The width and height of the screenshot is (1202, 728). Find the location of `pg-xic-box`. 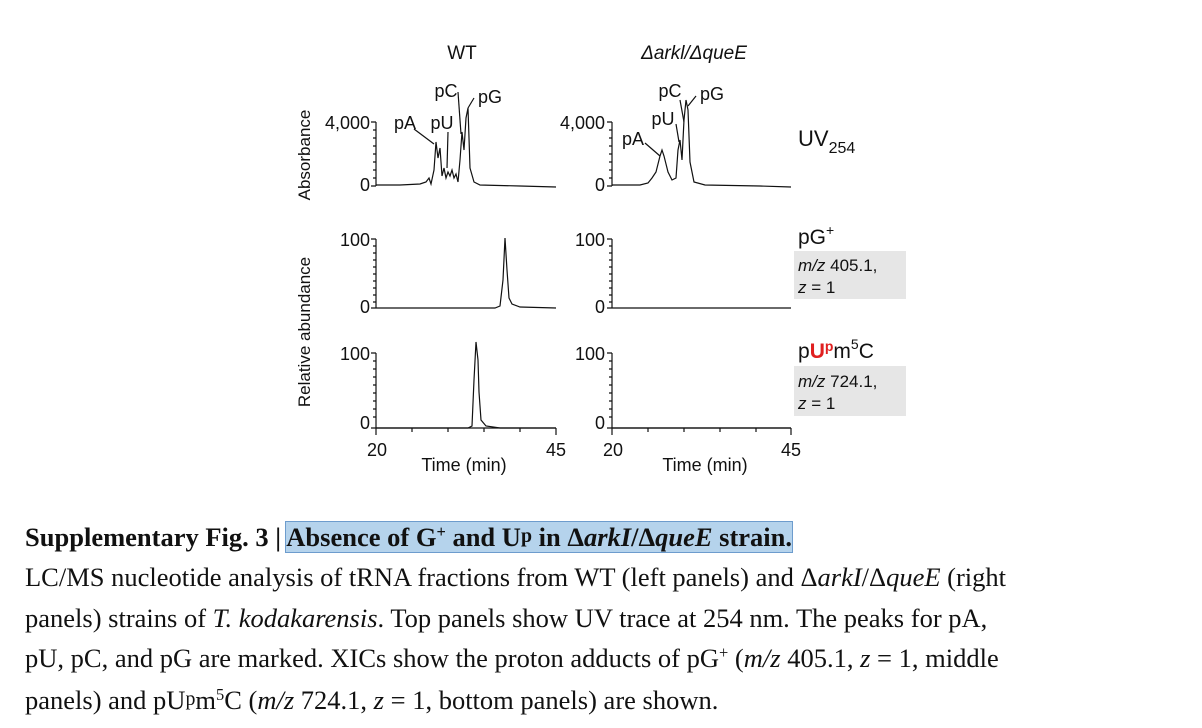

pg-xic-box is located at coordinates (850, 275).